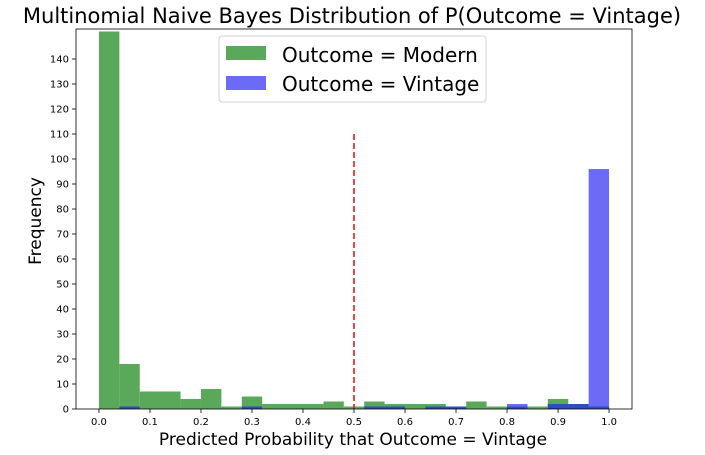  I want to click on legend-box, so click(352, 69).